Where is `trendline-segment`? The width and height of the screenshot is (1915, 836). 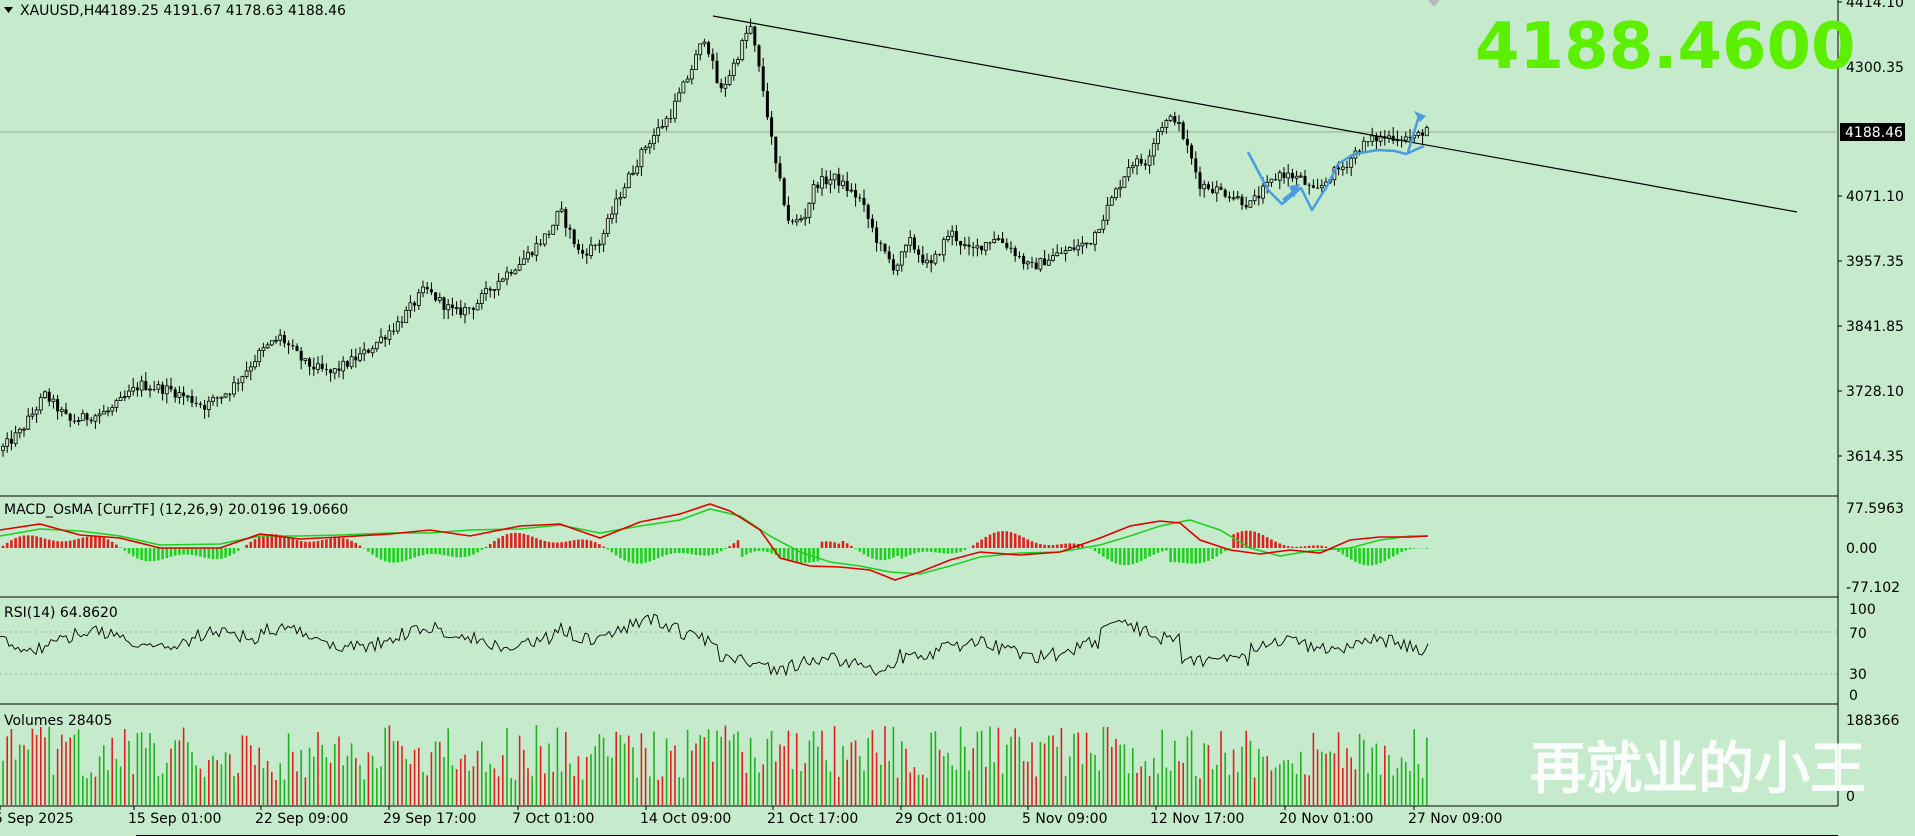 trendline-segment is located at coordinates (1255, 114).